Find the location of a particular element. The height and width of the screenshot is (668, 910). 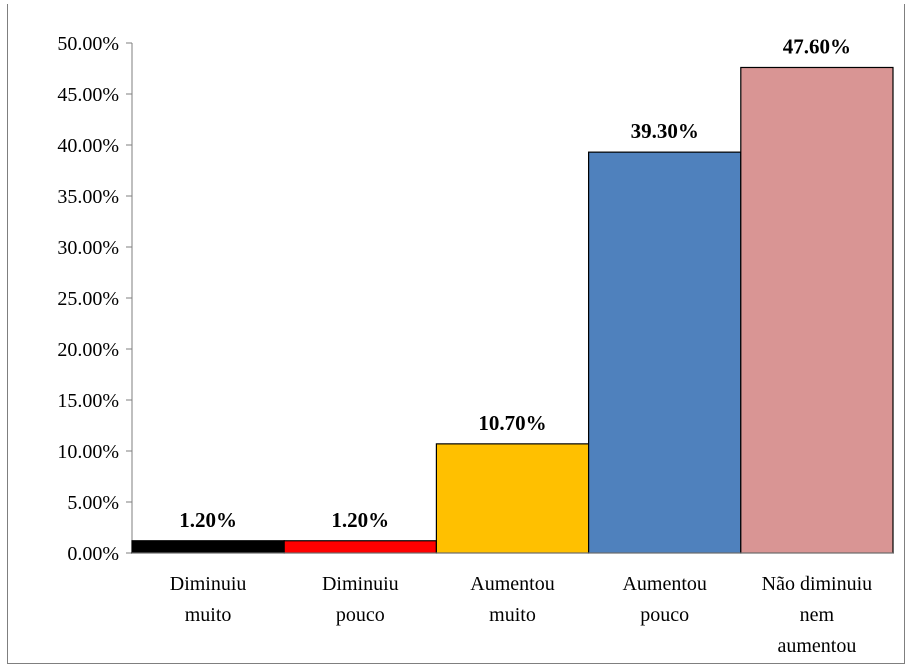

y-tick-label: 5.00% is located at coordinates (93, 503).